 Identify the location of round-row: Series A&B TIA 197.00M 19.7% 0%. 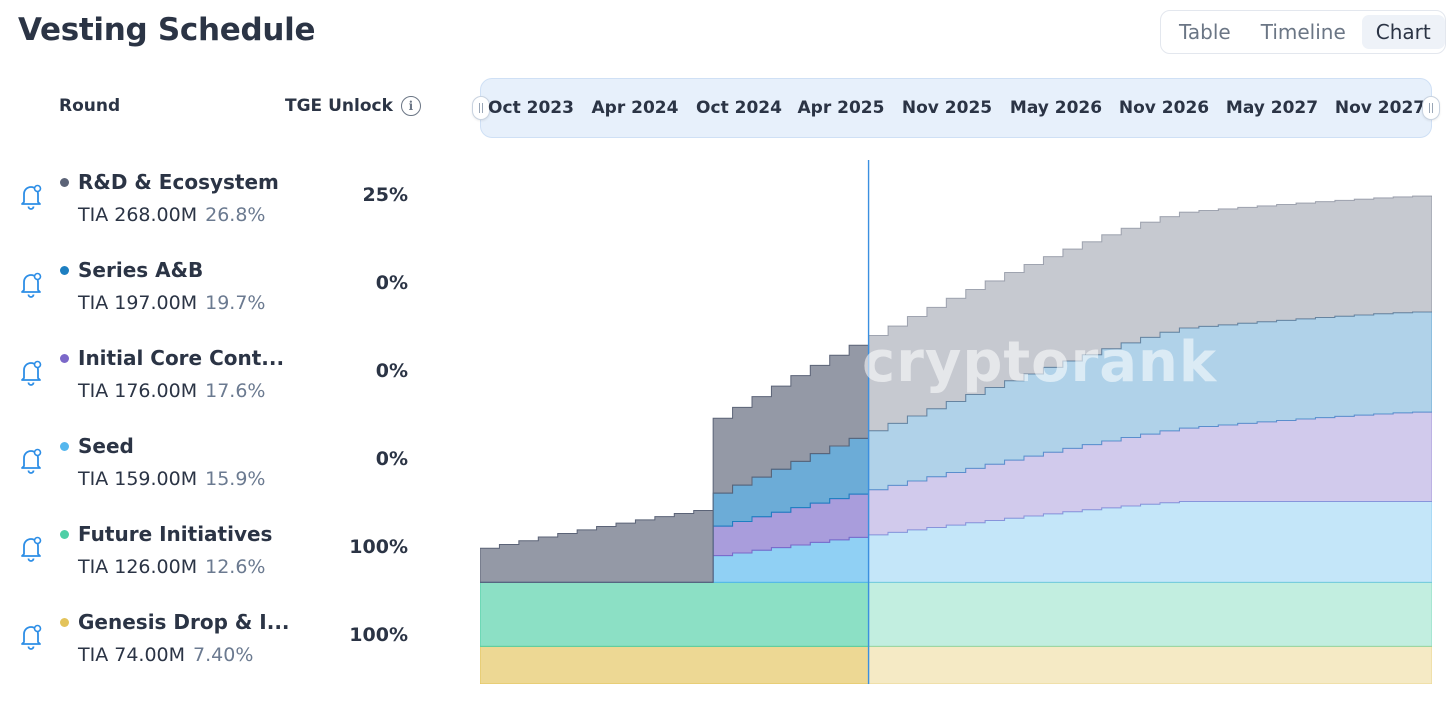
(215, 292).